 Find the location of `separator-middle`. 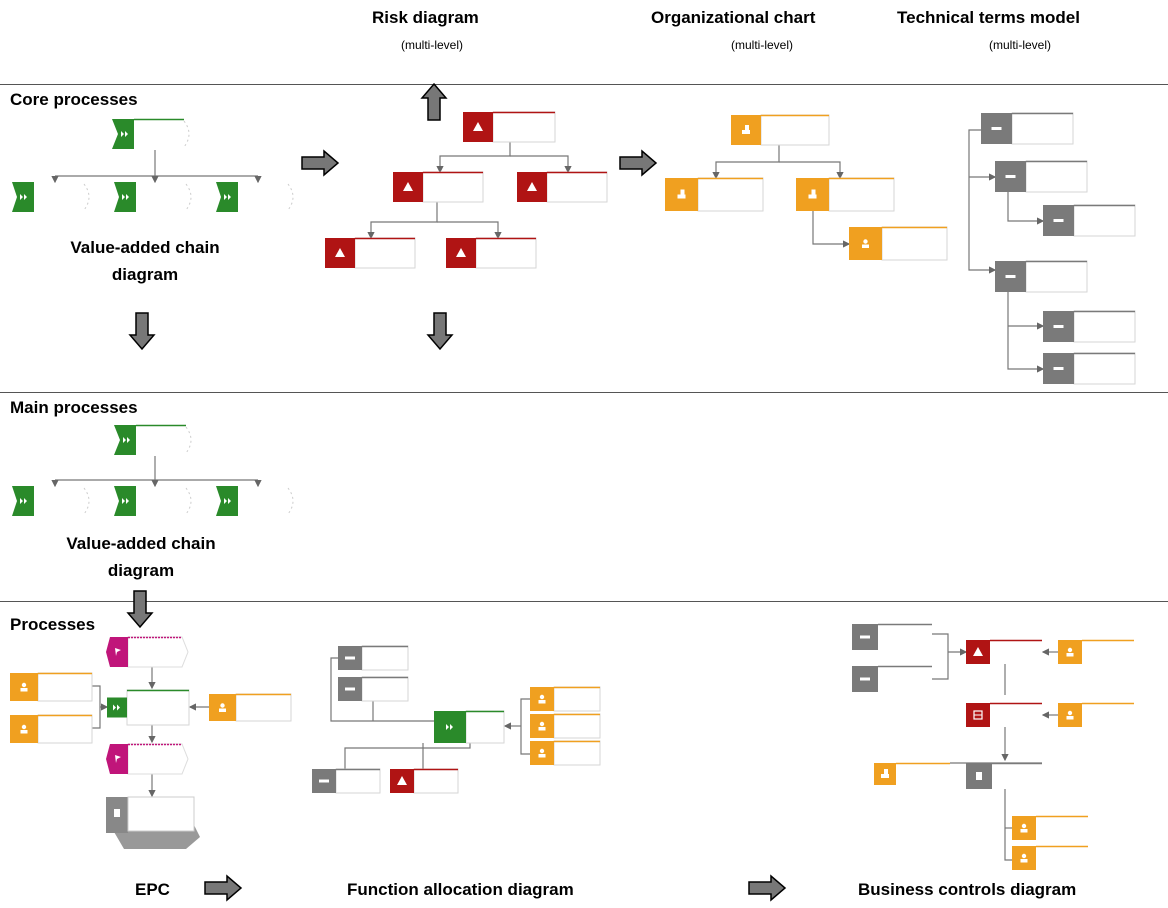

separator-middle is located at coordinates (584, 392).